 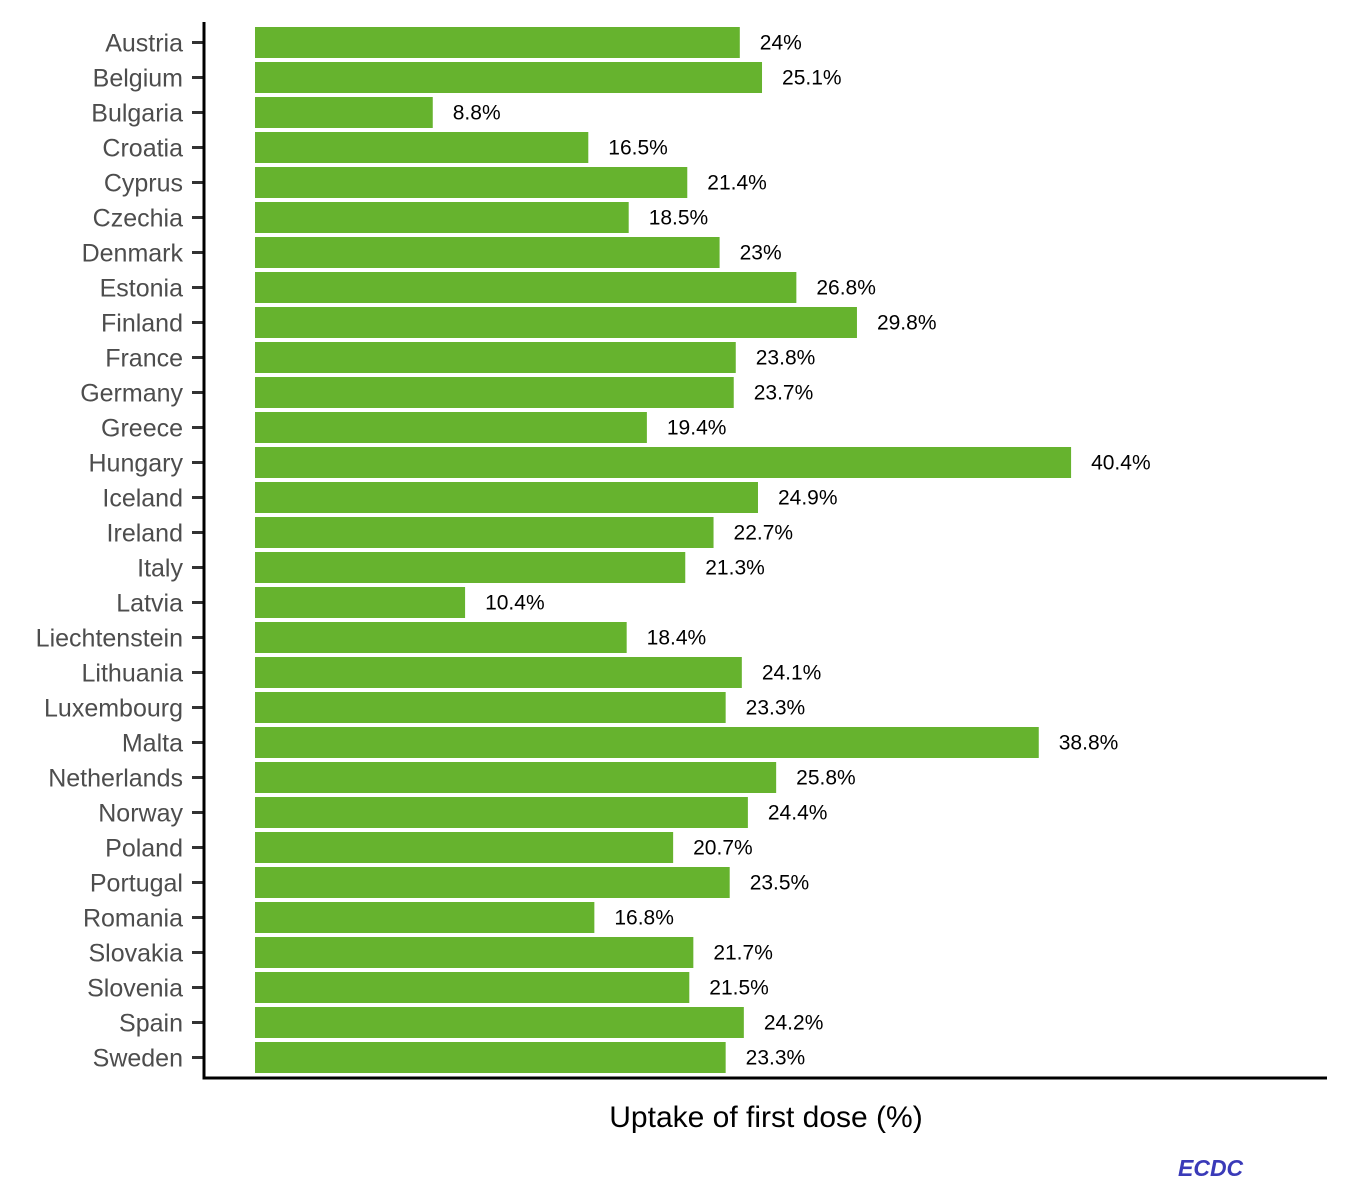 I want to click on category-label-latvia: Latvia, so click(x=149, y=604).